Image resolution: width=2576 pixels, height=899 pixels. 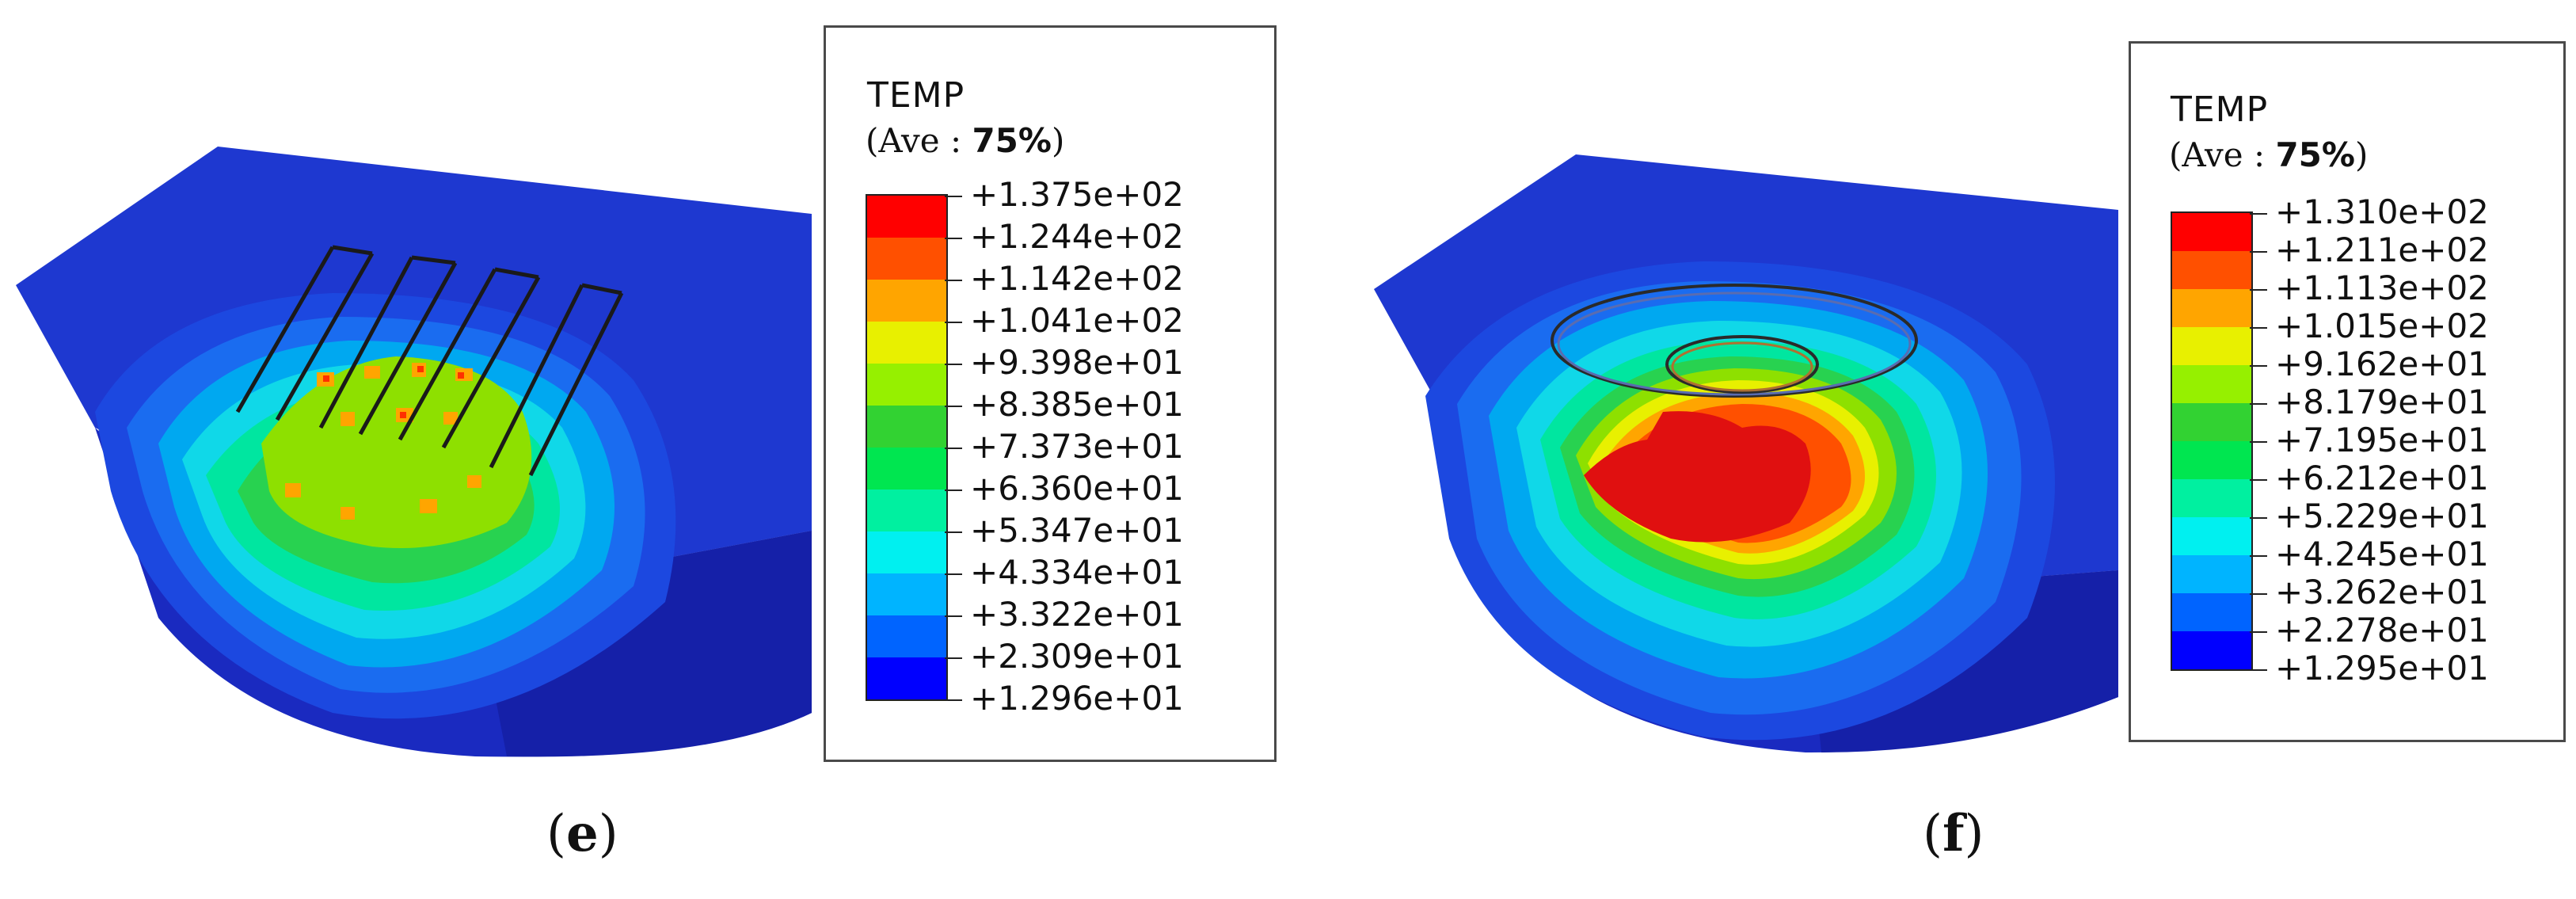 I want to click on colorbar-label: +7.195e+01, so click(x=2382, y=440).